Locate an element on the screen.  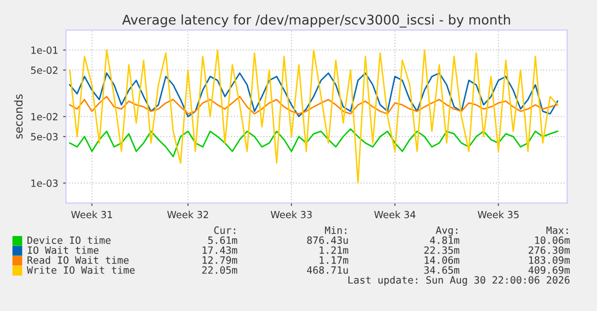
text: 409.69m is located at coordinates (549, 270).